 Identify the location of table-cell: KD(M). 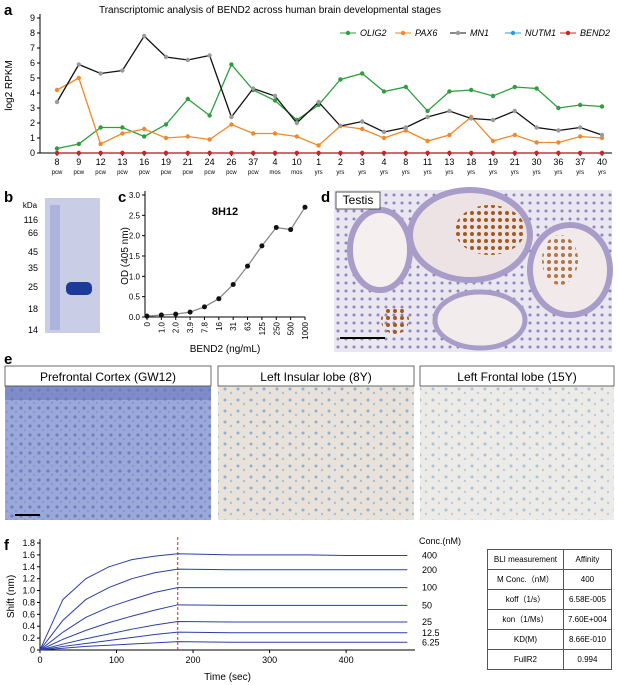
(525, 639).